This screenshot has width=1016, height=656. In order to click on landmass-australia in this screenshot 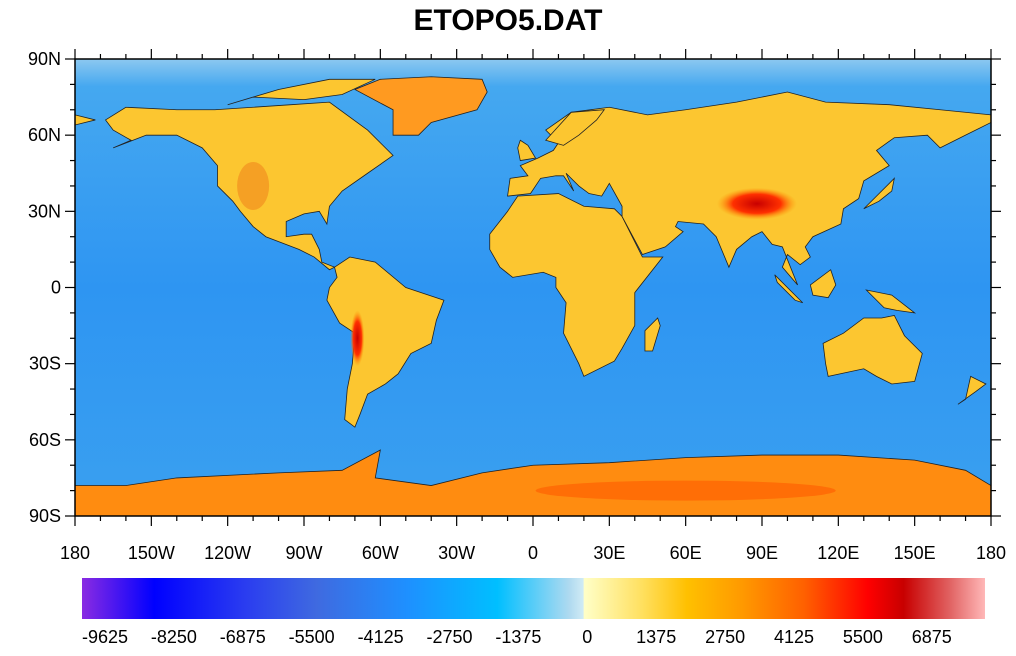, I will do `click(872, 349)`.